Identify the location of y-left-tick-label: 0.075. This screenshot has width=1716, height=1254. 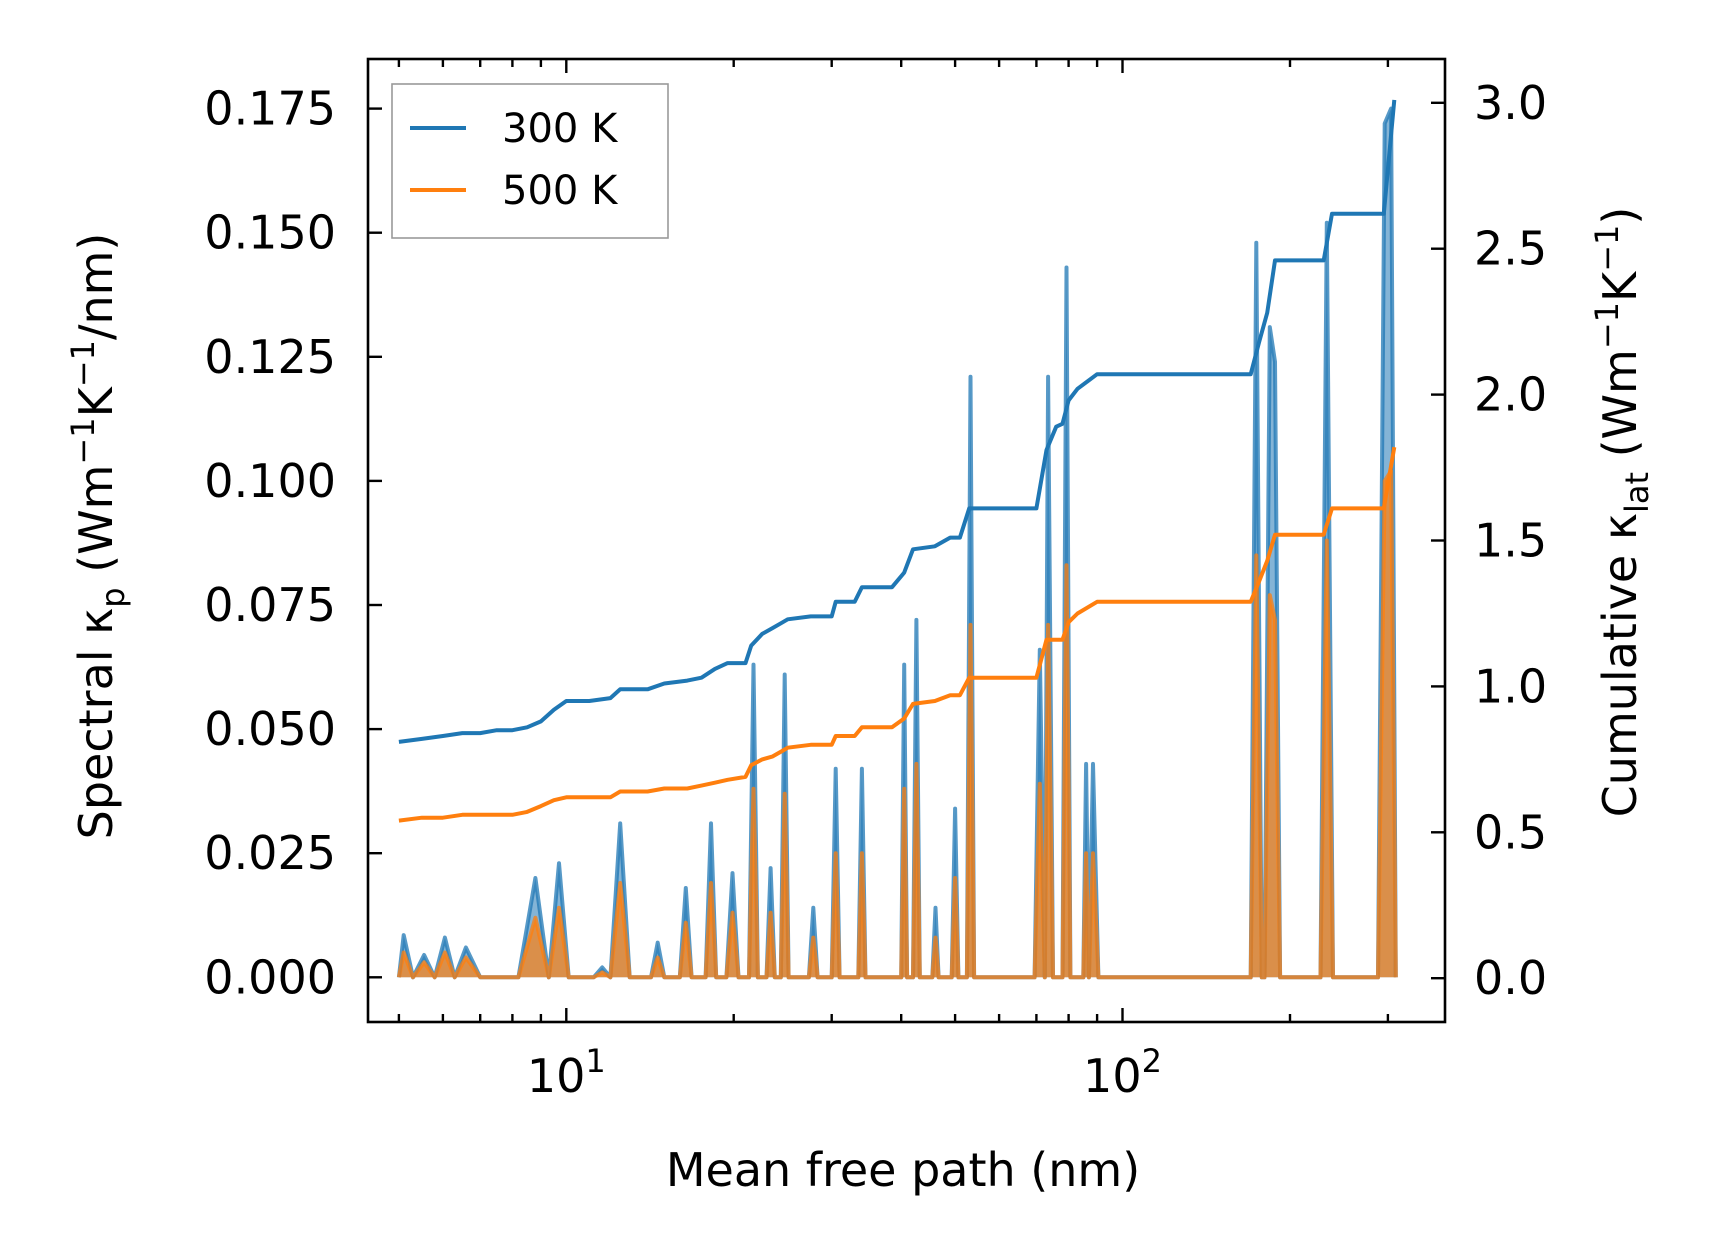
(270, 605).